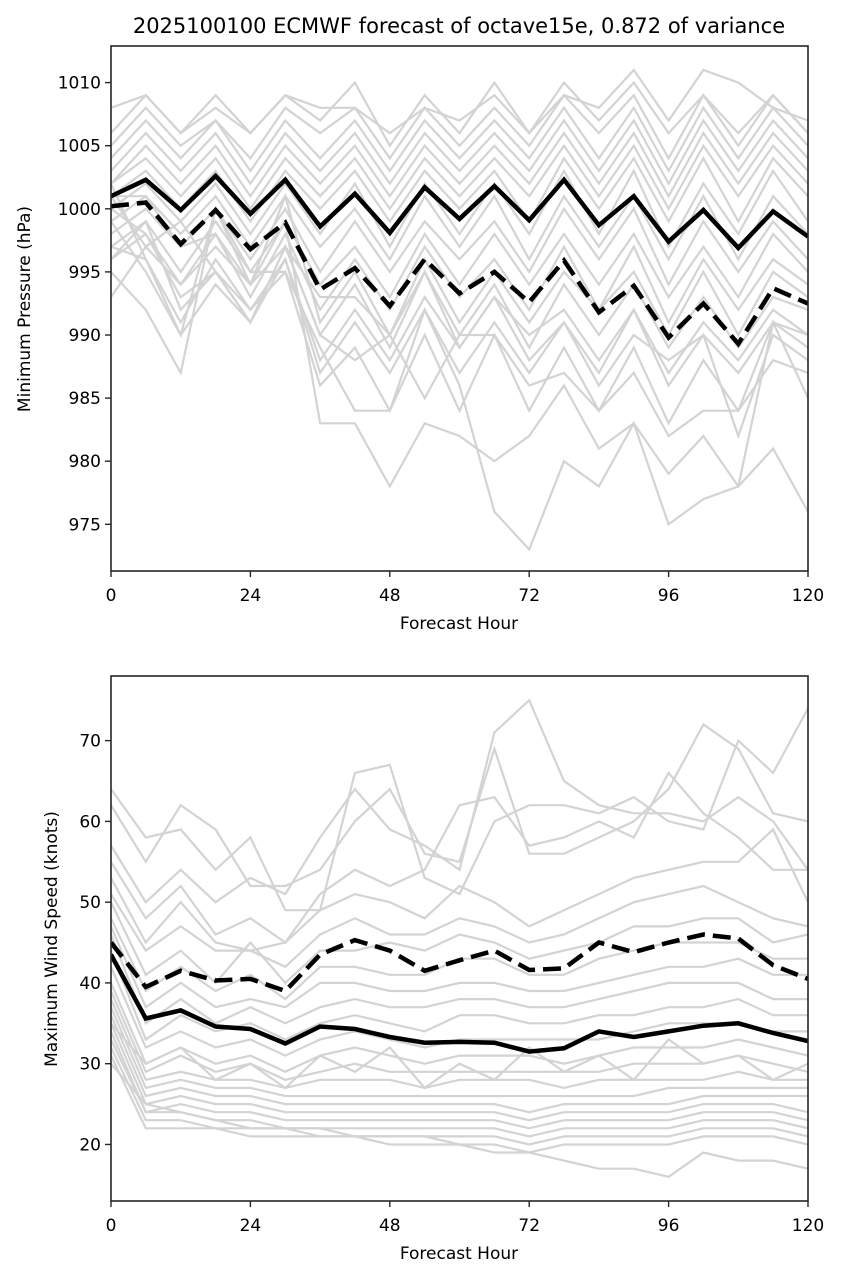  Describe the element at coordinates (465, 1218) in the screenshot. I see `wind-x-ticks: 0 24 48 72 96 120` at that location.